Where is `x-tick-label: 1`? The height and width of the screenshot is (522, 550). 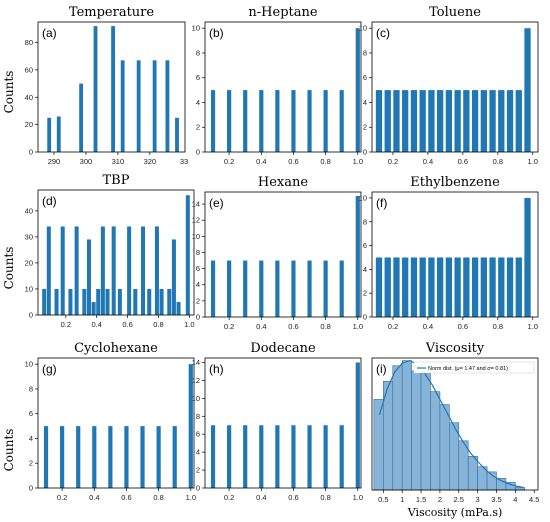 x-tick-label: 1 is located at coordinates (402, 499).